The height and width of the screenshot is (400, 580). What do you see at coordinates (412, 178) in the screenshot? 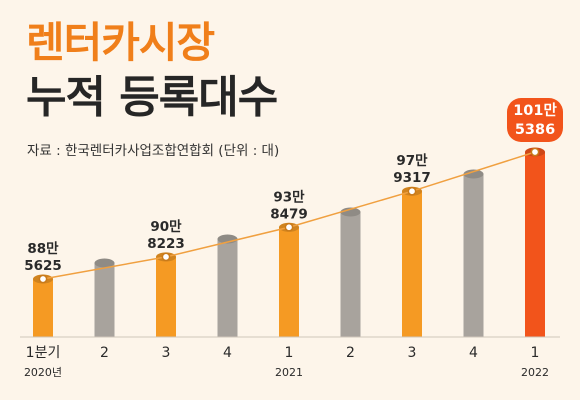
I see `value-label-7-line2: 9317` at bounding box center [412, 178].